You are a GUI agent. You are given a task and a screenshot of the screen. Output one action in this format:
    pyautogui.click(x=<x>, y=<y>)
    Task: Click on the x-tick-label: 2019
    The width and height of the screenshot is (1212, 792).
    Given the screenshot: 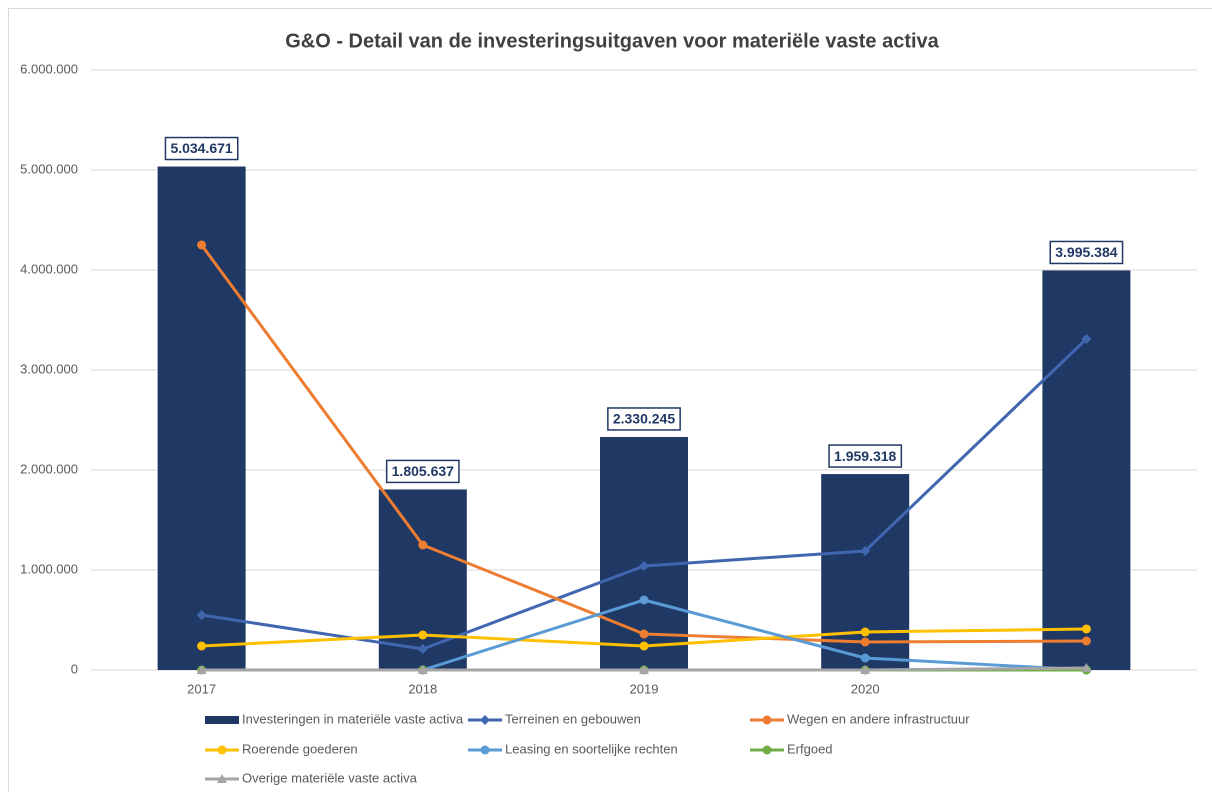 What is the action you would take?
    pyautogui.click(x=644, y=688)
    